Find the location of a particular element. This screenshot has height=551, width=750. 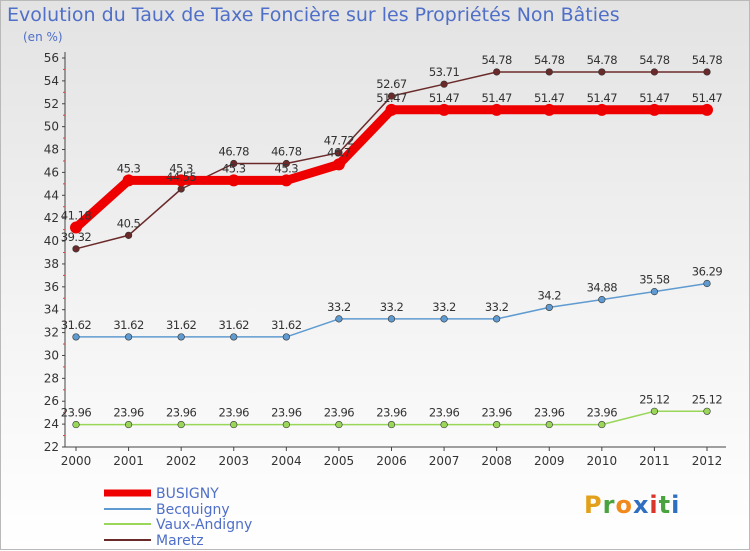

x-tick-label: 2000 is located at coordinates (76, 461).